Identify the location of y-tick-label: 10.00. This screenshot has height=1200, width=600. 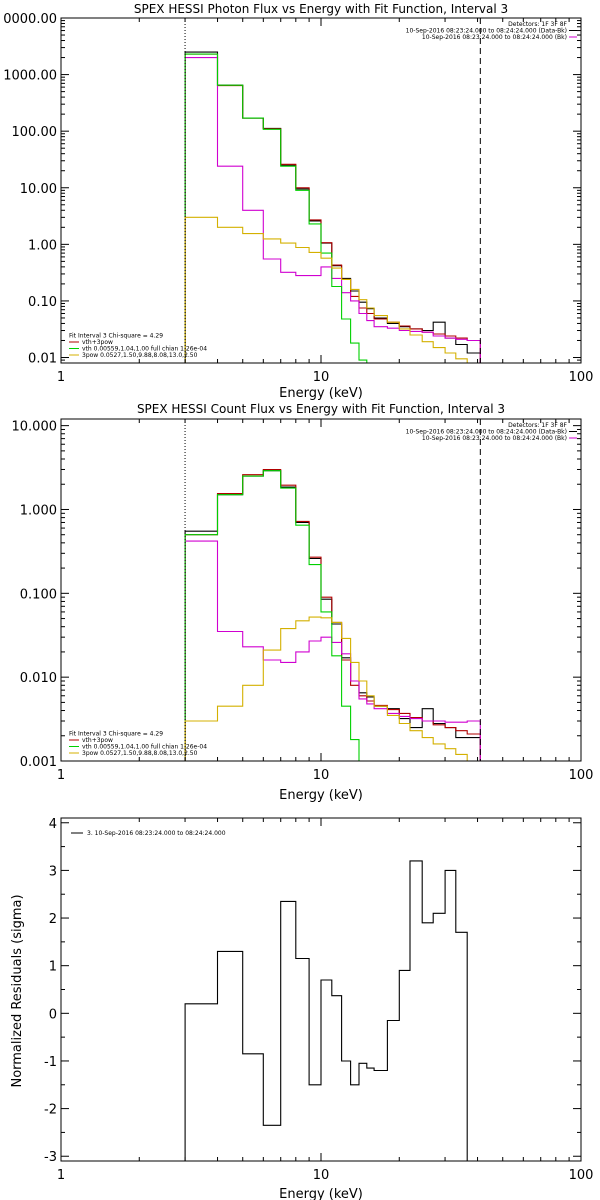
(38, 189).